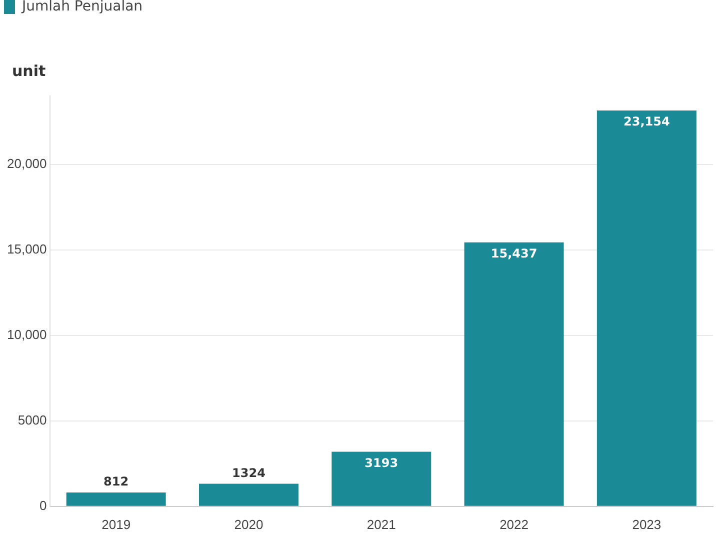  I want to click on x-tick-label: 2019, so click(116, 524).